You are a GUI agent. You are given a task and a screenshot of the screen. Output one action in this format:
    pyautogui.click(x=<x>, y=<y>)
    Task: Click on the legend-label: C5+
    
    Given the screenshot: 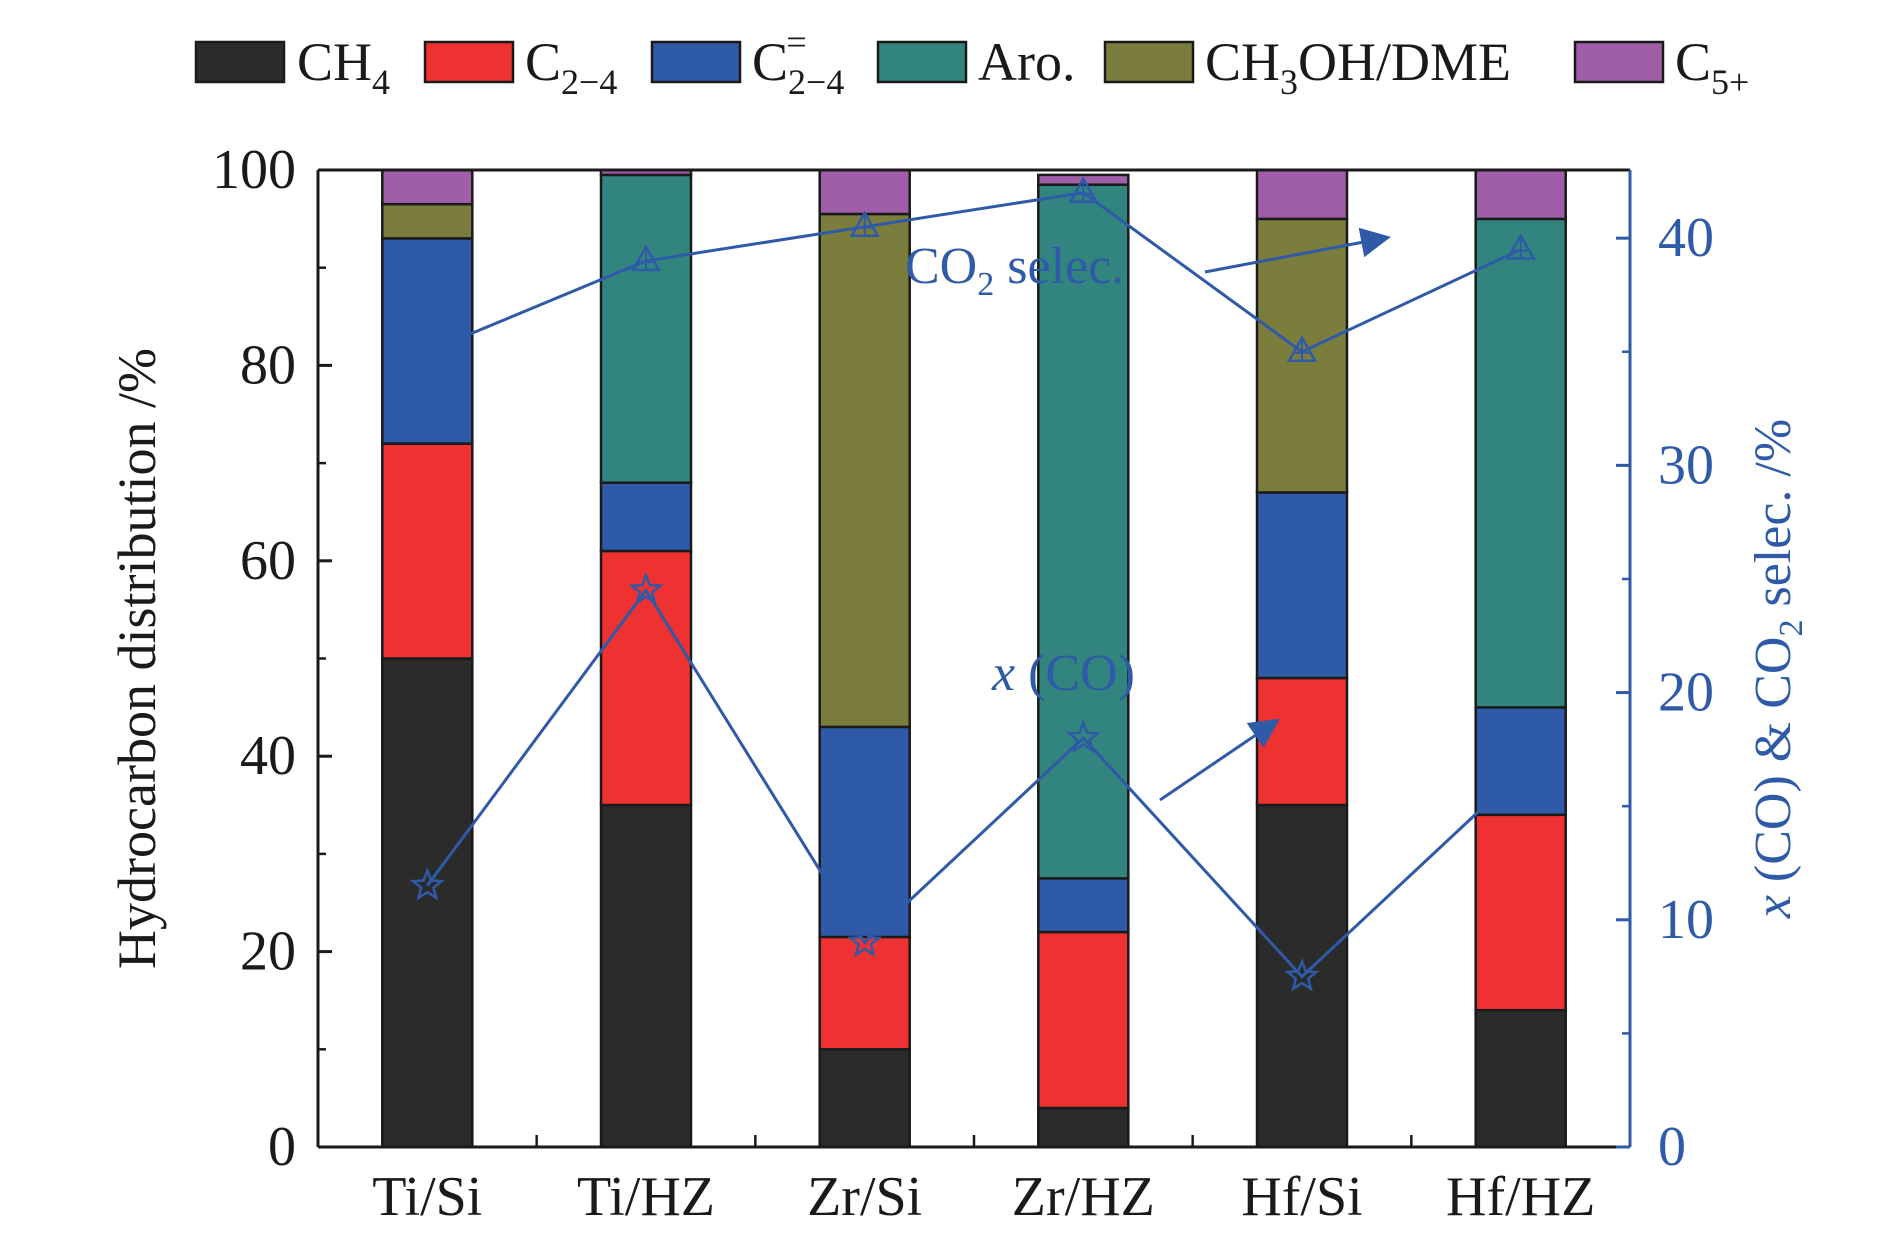 What is the action you would take?
    pyautogui.click(x=1712, y=67)
    